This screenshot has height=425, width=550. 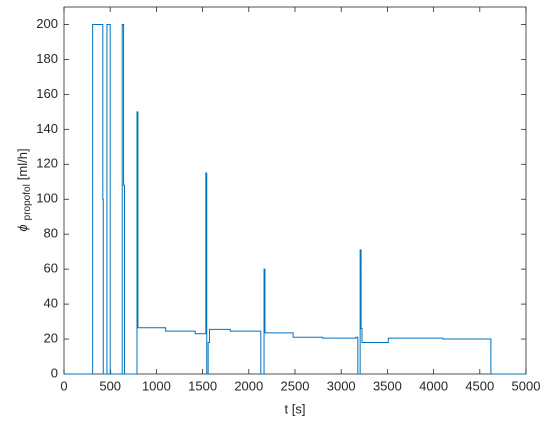 What do you see at coordinates (341, 385) in the screenshot?
I see `x-tick-label: 3000` at bounding box center [341, 385].